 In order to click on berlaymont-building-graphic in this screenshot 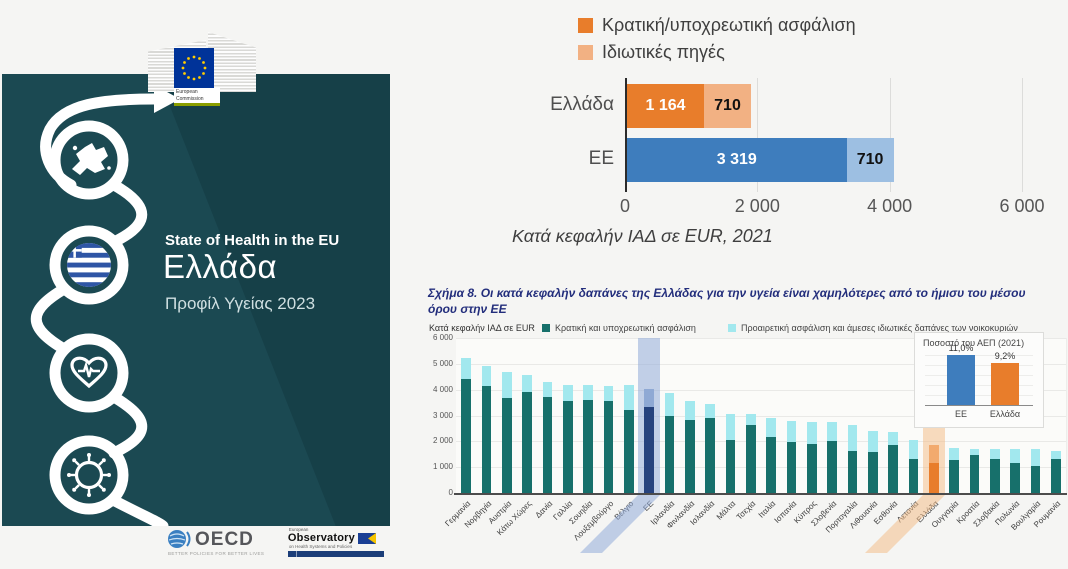, I will do `click(232, 62)`.